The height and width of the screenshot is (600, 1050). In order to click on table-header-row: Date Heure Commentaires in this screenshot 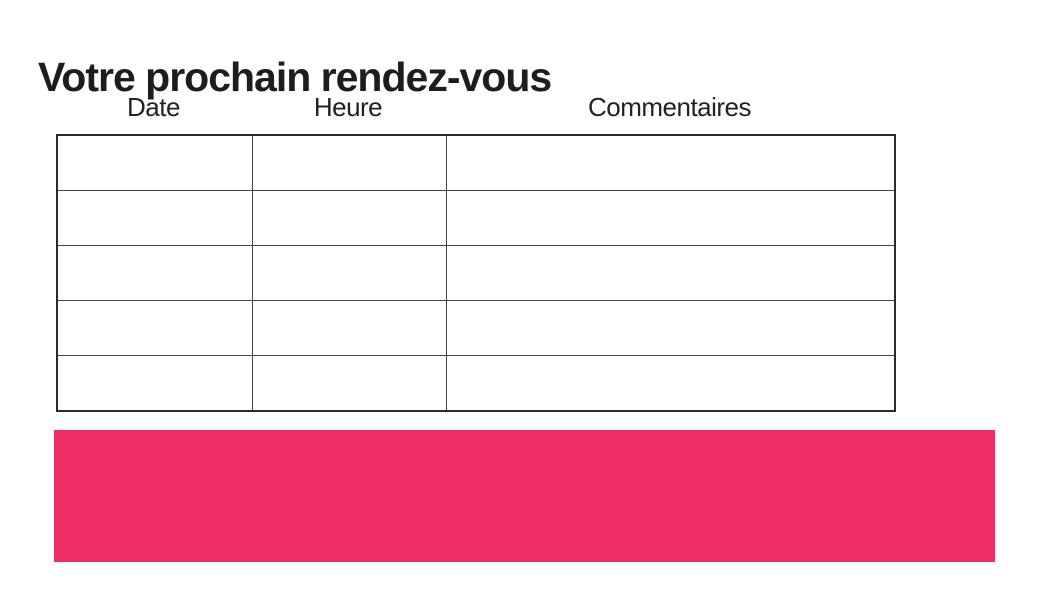, I will do `click(475, 107)`.